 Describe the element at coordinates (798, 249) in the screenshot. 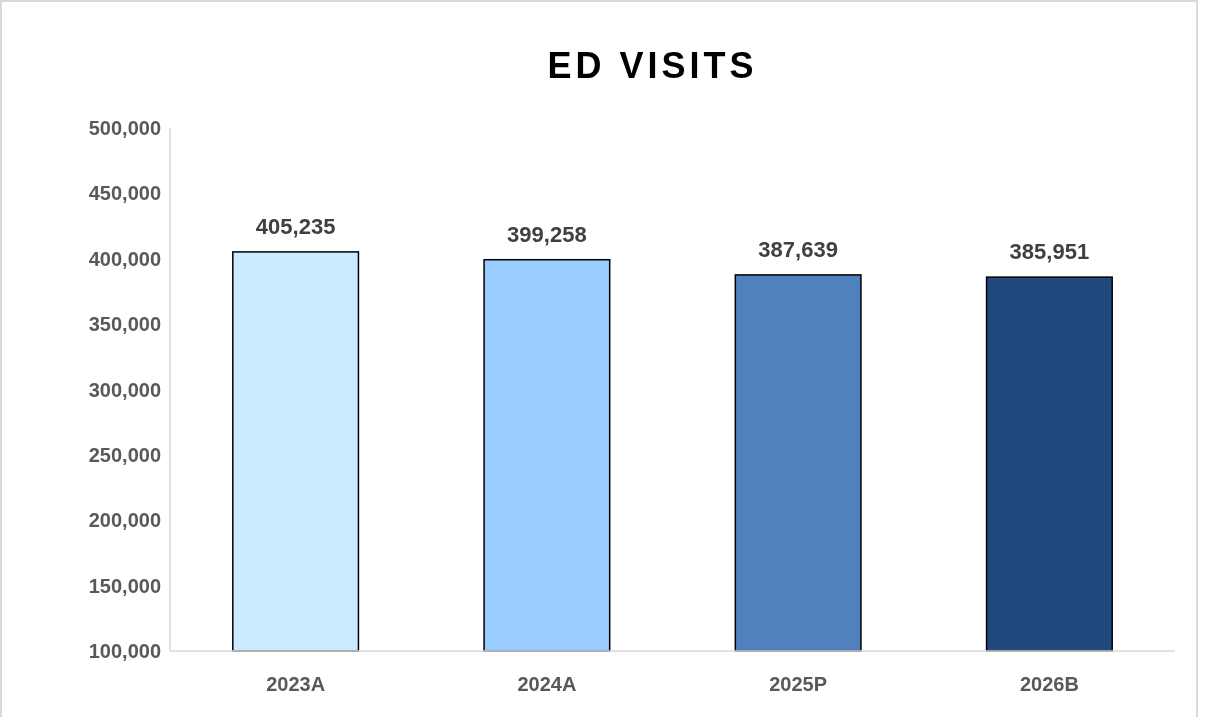

I see `data-label: 387,639` at that location.